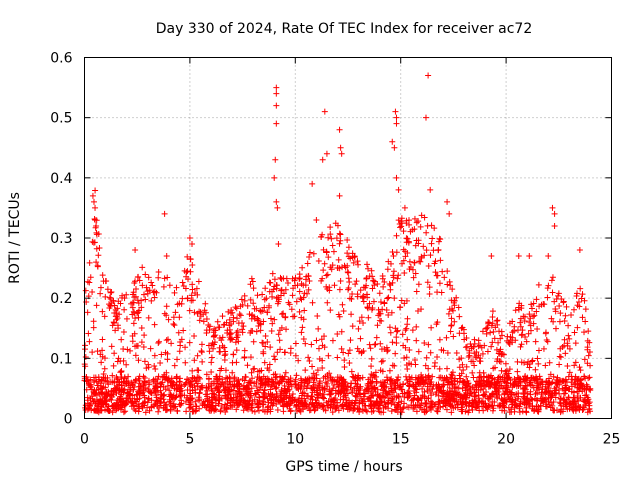 The width and height of the screenshot is (640, 480). What do you see at coordinates (61, 239) in the screenshot?
I see `y-tick-label: 0.3` at bounding box center [61, 239].